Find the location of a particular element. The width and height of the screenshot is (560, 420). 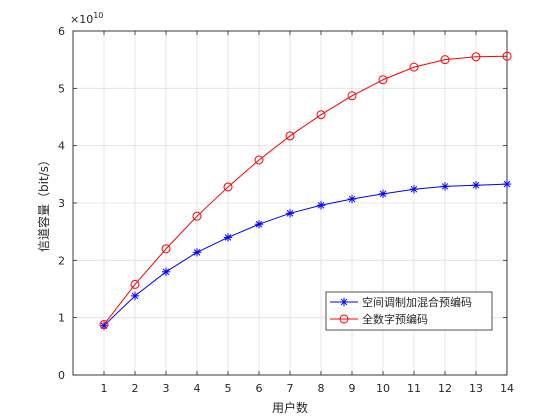

y-tick-label: 6 is located at coordinates (61, 31).